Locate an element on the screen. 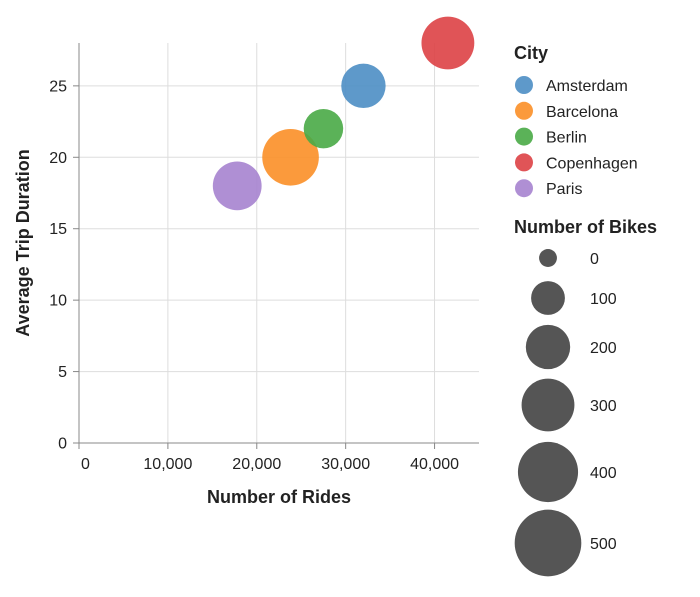 The image size is (700, 597). size-legend-label: 400 is located at coordinates (603, 473).